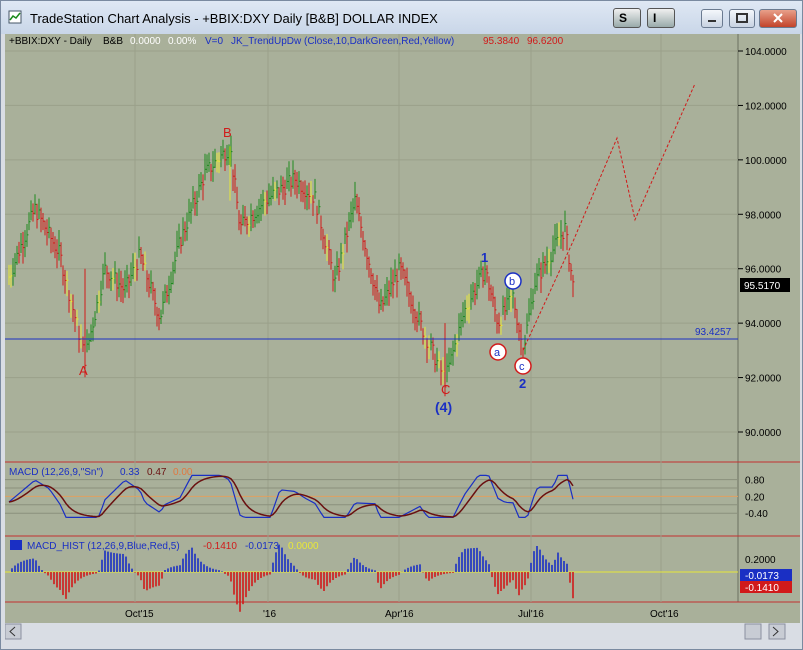 Image resolution: width=803 pixels, height=650 pixels. I want to click on indicator-button-label: I, so click(655, 18).